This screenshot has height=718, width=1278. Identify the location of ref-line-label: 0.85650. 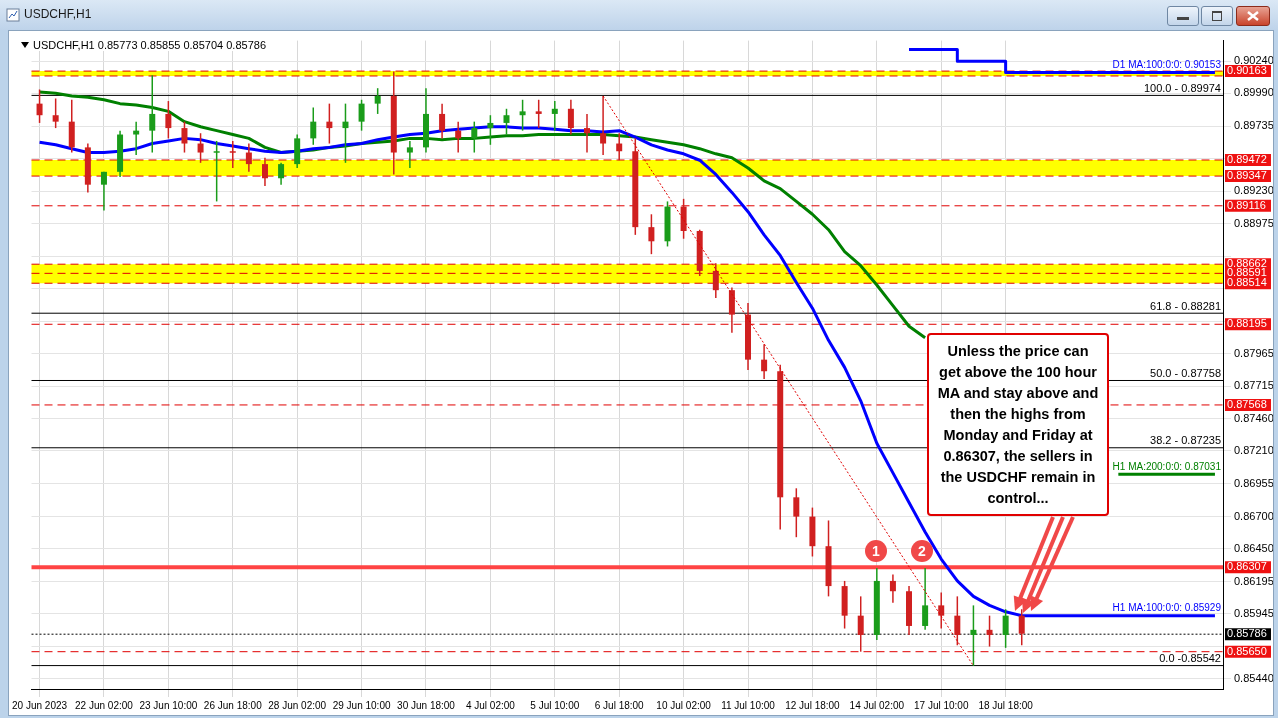
(1247, 650).